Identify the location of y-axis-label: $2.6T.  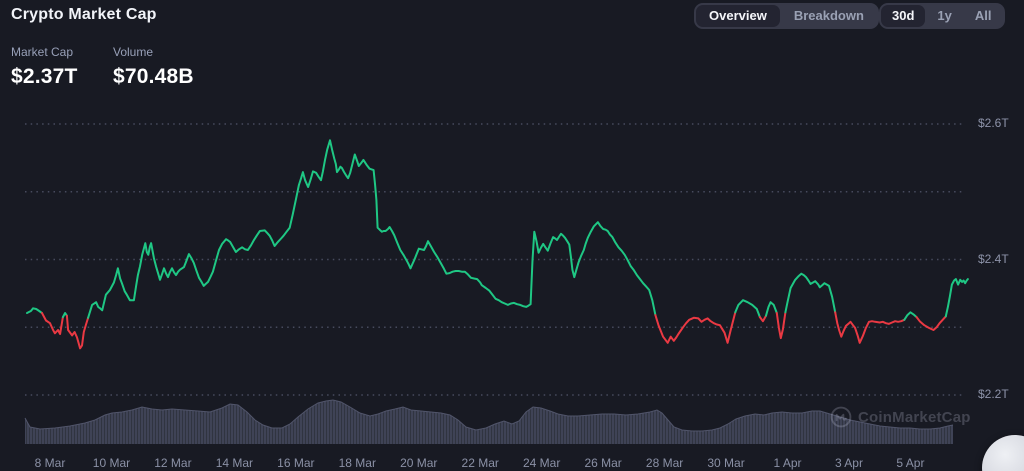
(993, 123).